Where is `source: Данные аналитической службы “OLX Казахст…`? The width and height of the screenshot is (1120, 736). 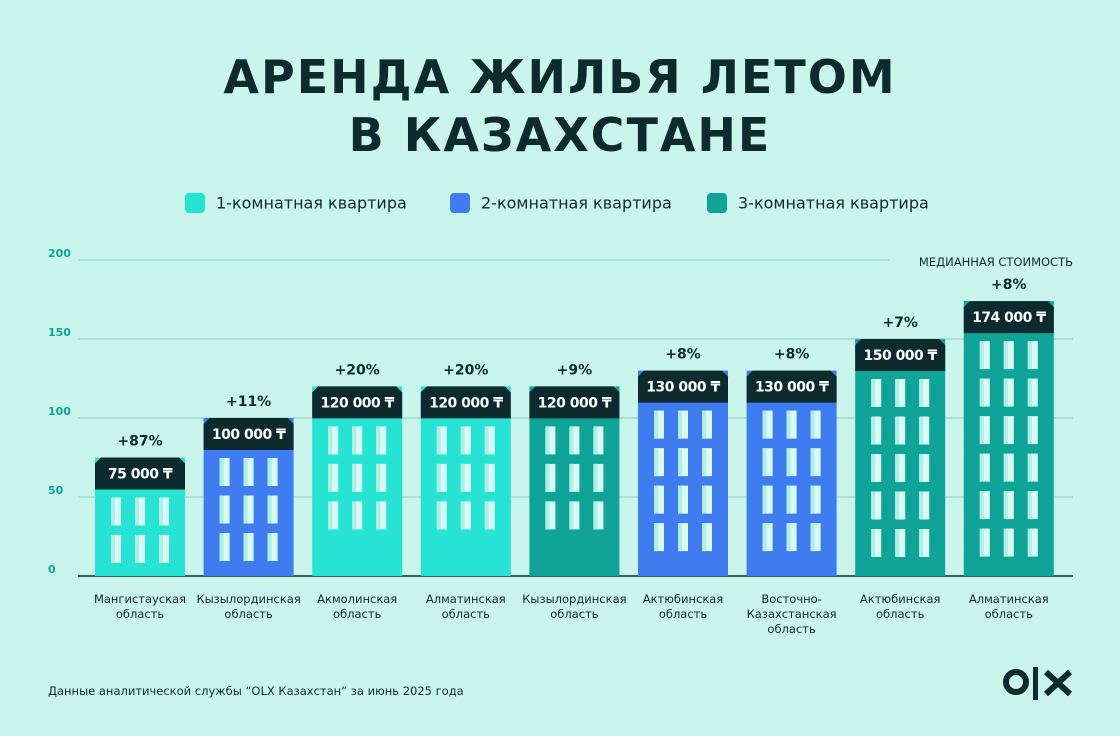
source: Данные аналитической службы “OLX Казахст… is located at coordinates (256, 691).